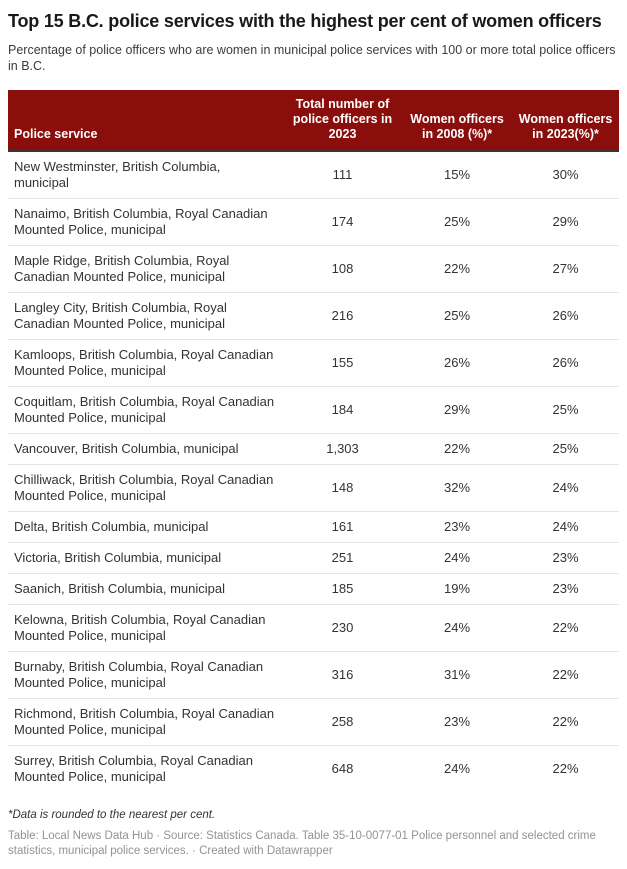  What do you see at coordinates (342, 222) in the screenshot?
I see `total-officers-cell: 174` at bounding box center [342, 222].